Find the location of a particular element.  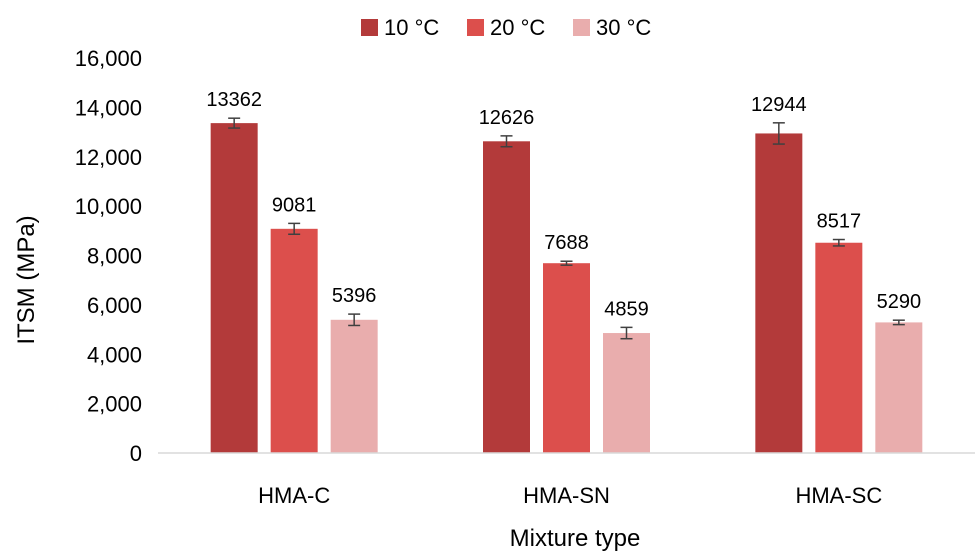

data-label: 9081 is located at coordinates (294, 205).